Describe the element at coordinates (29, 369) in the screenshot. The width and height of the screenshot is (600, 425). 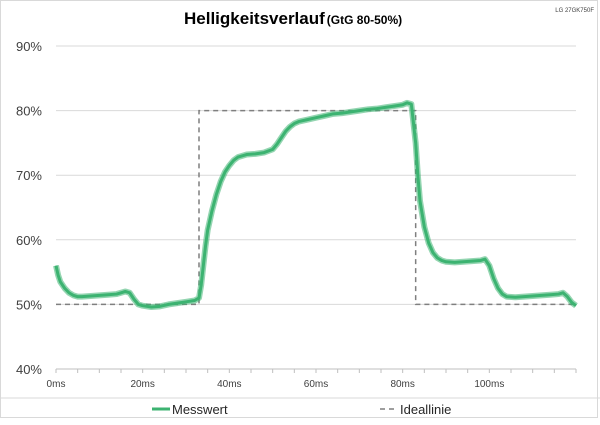
I see `y-tick-label: 40%` at that location.